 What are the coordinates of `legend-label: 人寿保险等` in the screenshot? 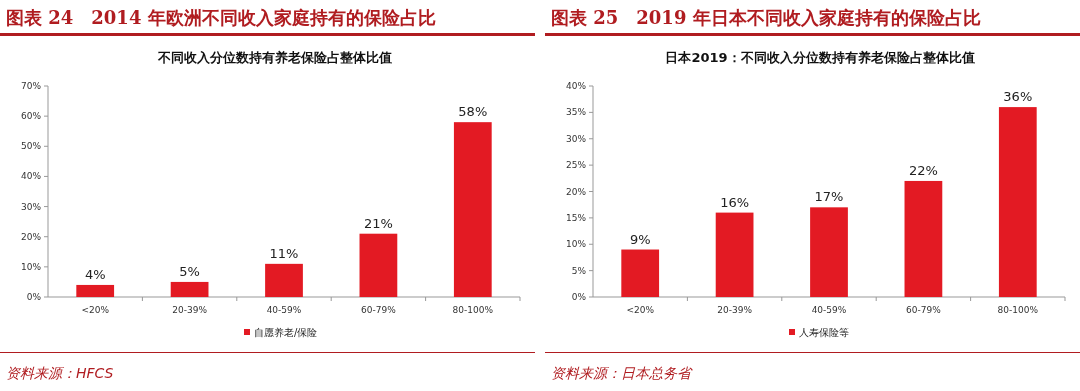 It's located at (824, 332).